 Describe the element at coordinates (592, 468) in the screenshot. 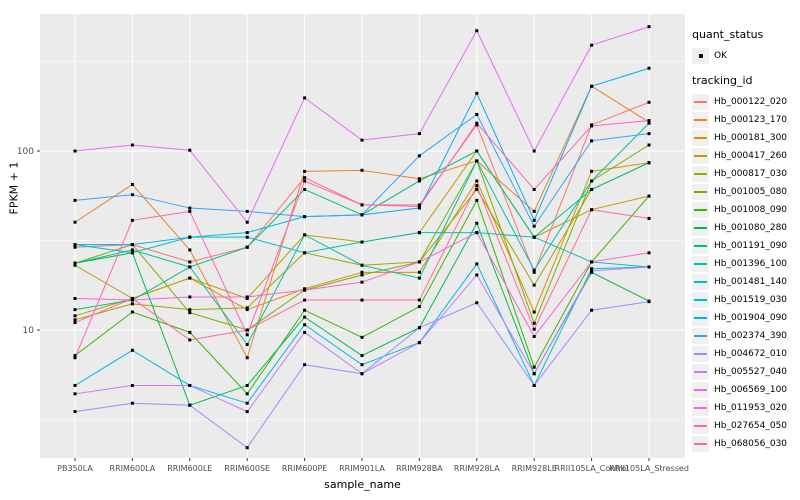

I see `x-tick-label: RRII105LA_Control` at that location.